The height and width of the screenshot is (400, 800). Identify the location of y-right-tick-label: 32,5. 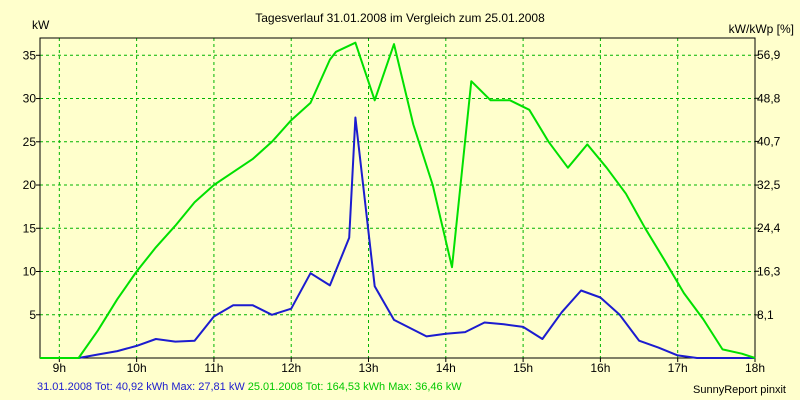
(769, 185).